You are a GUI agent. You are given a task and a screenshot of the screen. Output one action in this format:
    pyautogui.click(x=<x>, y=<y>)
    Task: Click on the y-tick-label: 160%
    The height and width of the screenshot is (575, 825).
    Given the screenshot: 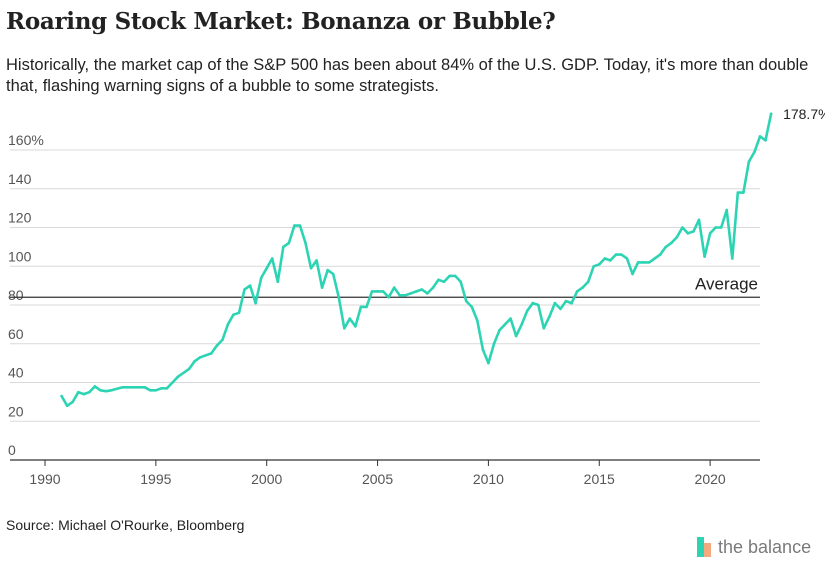 What is the action you would take?
    pyautogui.click(x=26, y=140)
    